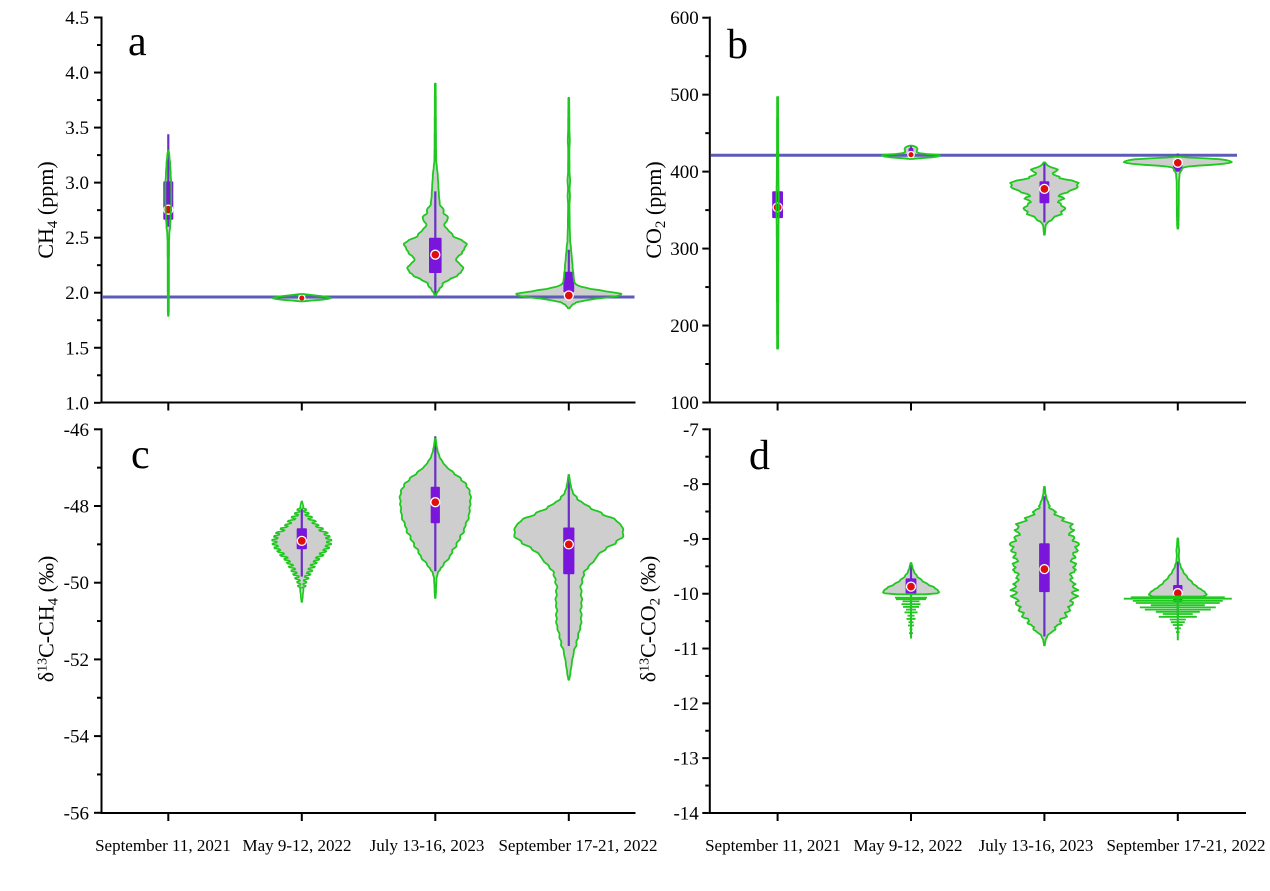  What do you see at coordinates (77, 73) in the screenshot?
I see `svg-text: 4.0` at bounding box center [77, 73].